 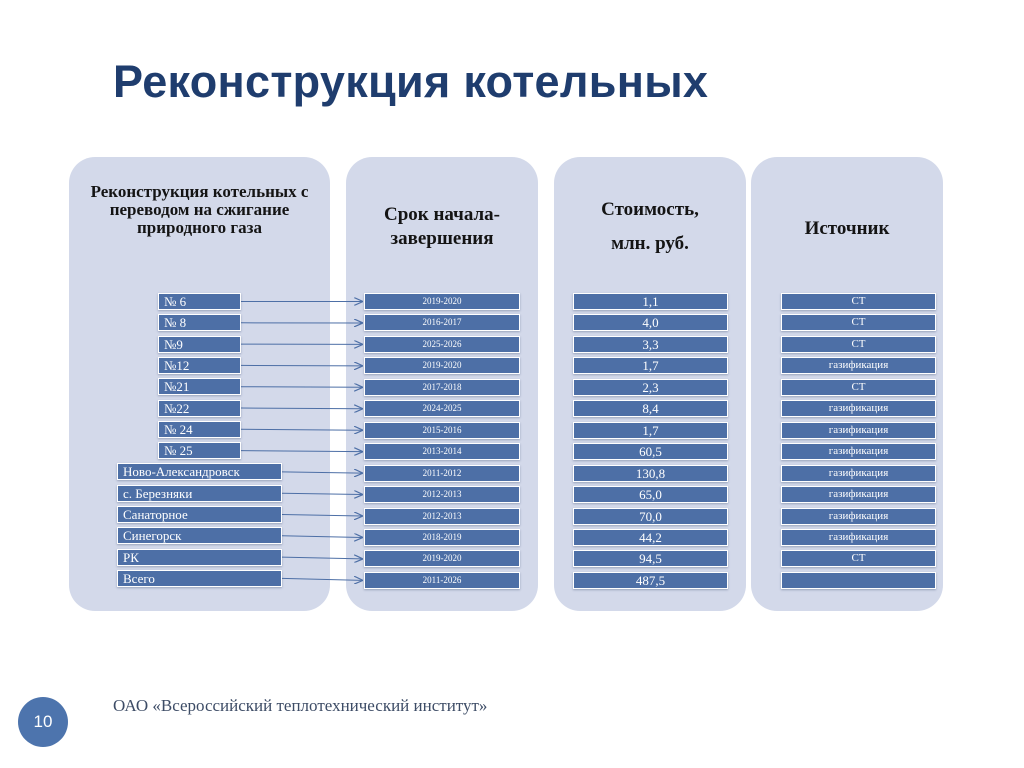 What do you see at coordinates (650, 301) in the screenshot?
I see `cost-box: 1,1` at bounding box center [650, 301].